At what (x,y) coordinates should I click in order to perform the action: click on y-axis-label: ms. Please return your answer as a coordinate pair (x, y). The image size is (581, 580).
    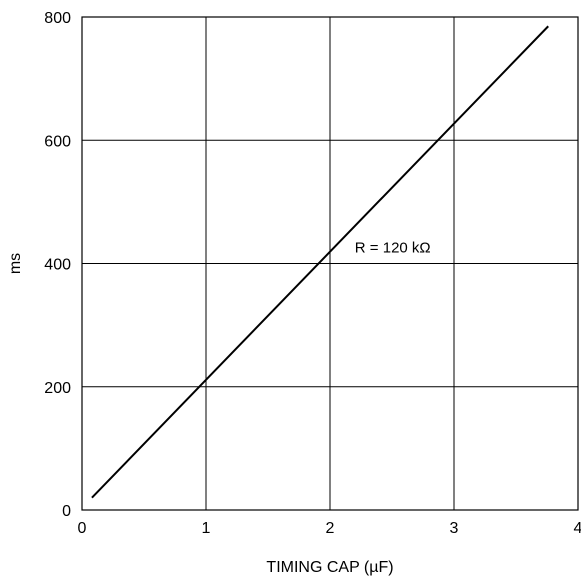
    Looking at the image, I should click on (15, 263).